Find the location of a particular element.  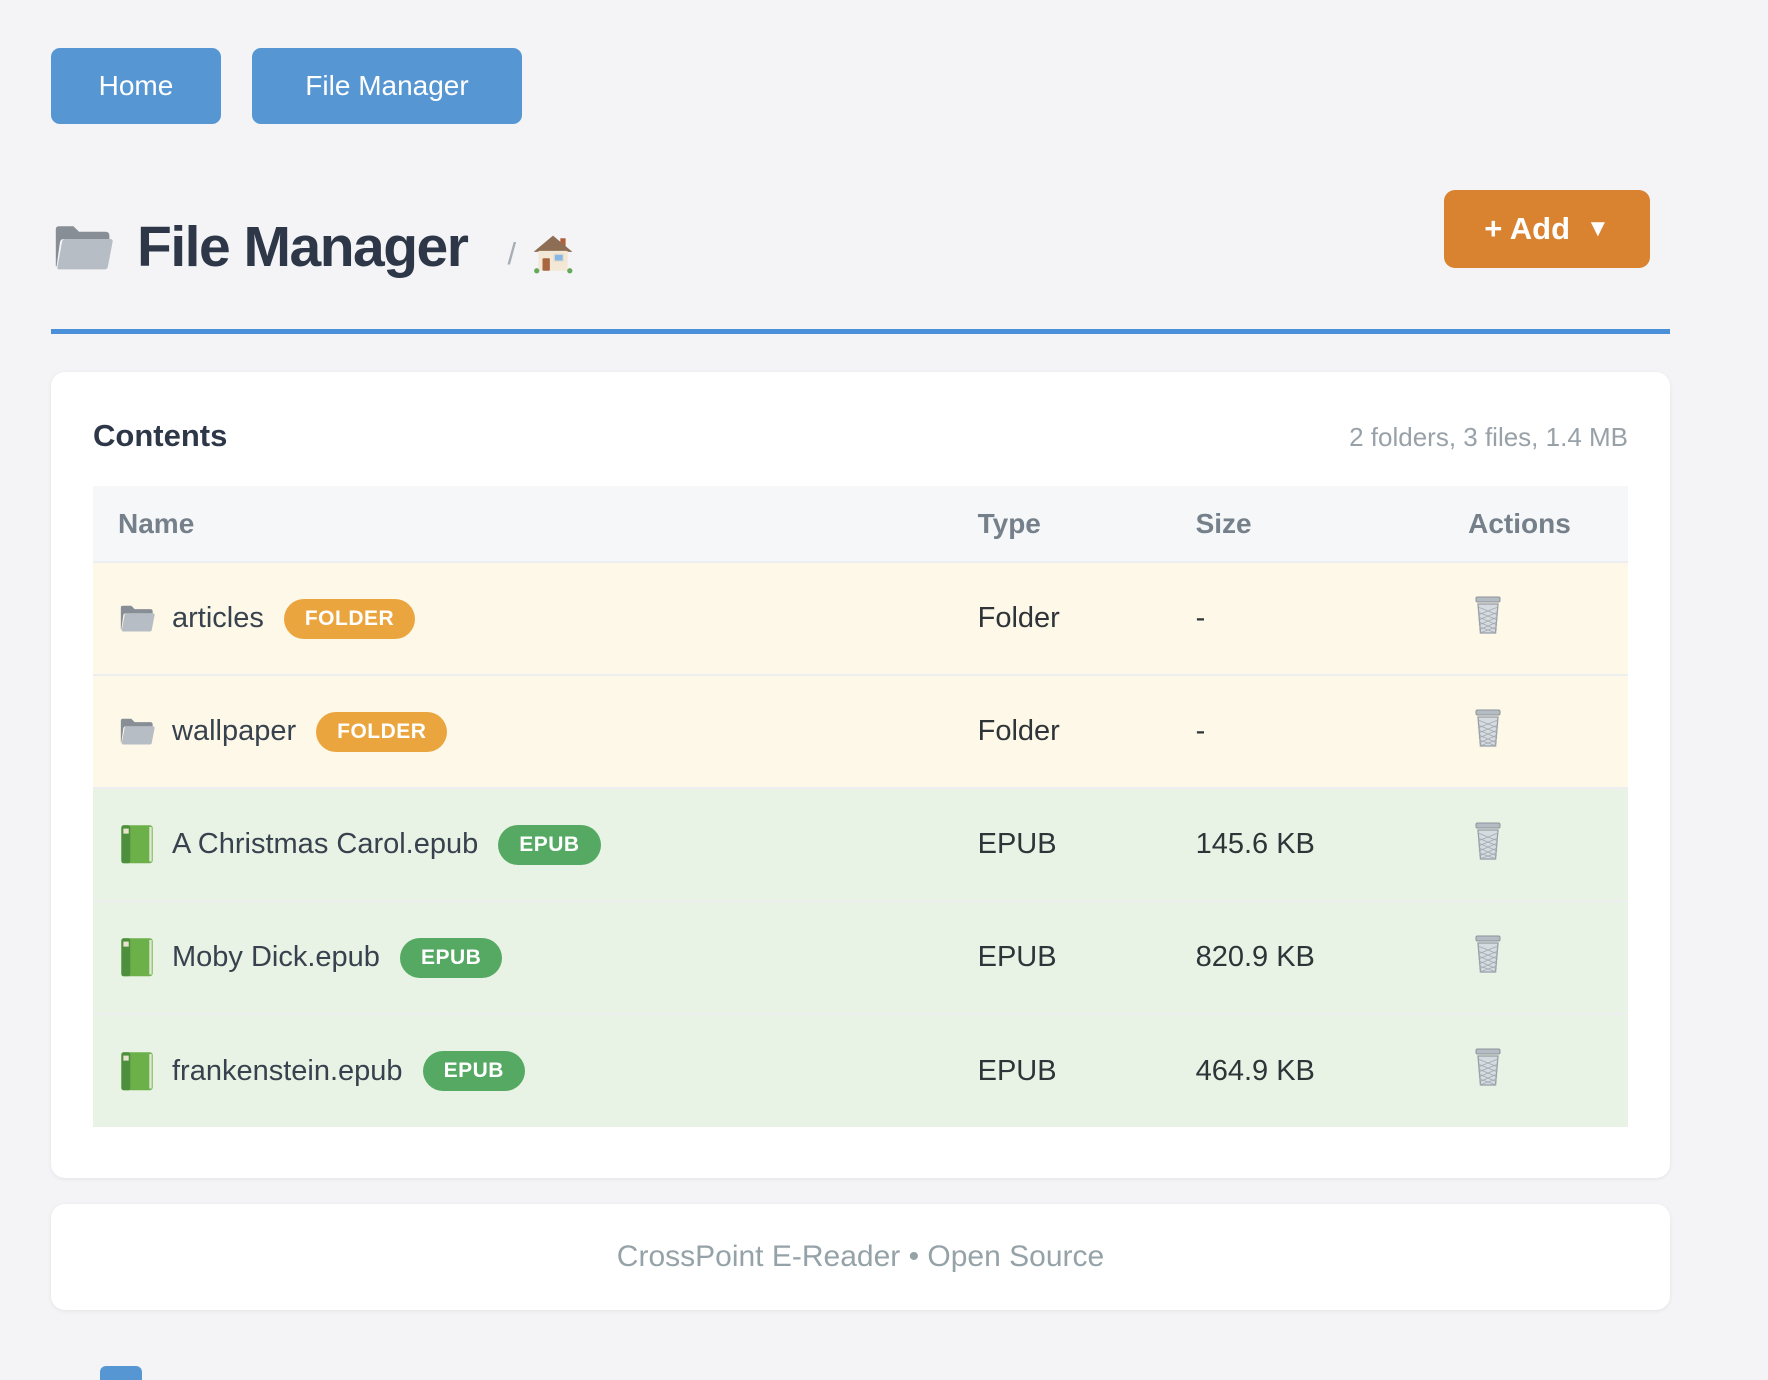

file-name: frankenstein.epub is located at coordinates (287, 1070).